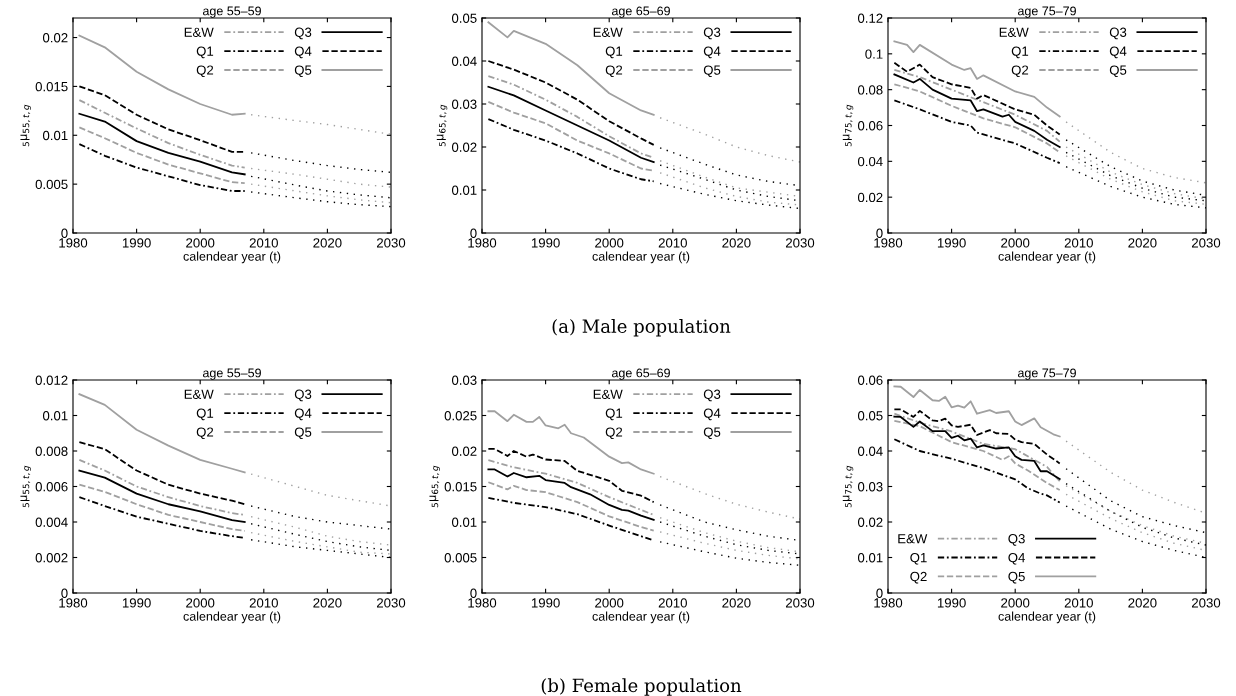 This screenshot has width=1236, height=696. Describe the element at coordinates (51, 558) in the screenshot. I see `y-tick-label: 0.002` at that location.